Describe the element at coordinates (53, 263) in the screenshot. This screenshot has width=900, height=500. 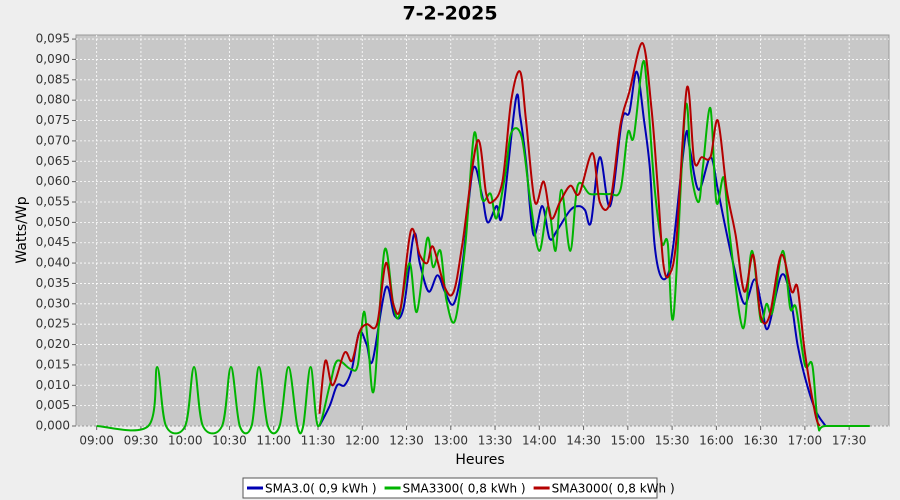
I see `y-tick-label: 0,040` at that location.